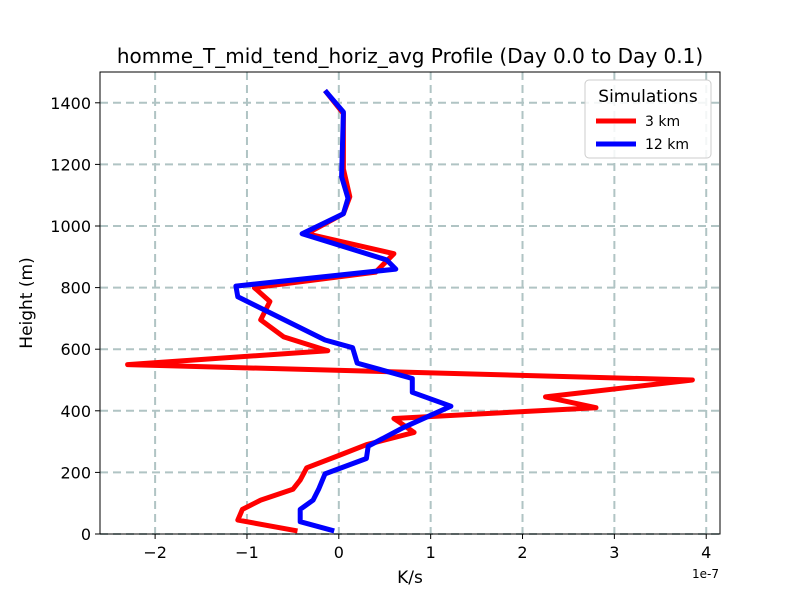  What do you see at coordinates (648, 97) in the screenshot?
I see `legend-title: Simulations` at bounding box center [648, 97].